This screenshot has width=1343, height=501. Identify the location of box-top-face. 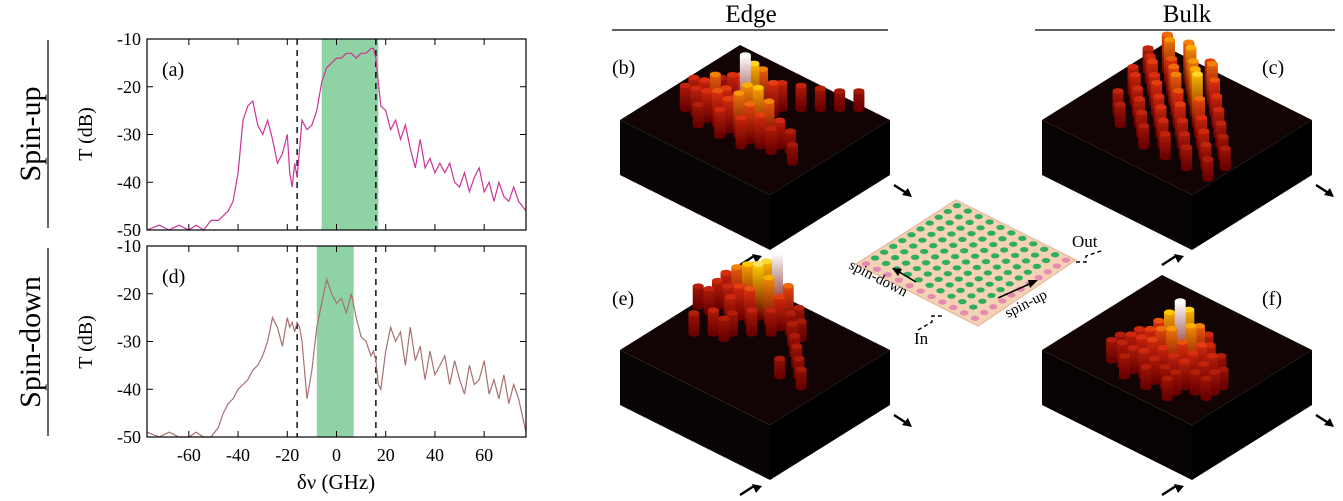
(755, 350).